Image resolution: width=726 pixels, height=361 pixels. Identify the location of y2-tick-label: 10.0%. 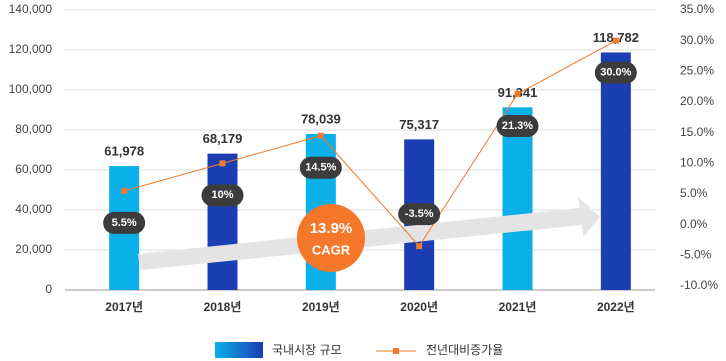
(697, 163).